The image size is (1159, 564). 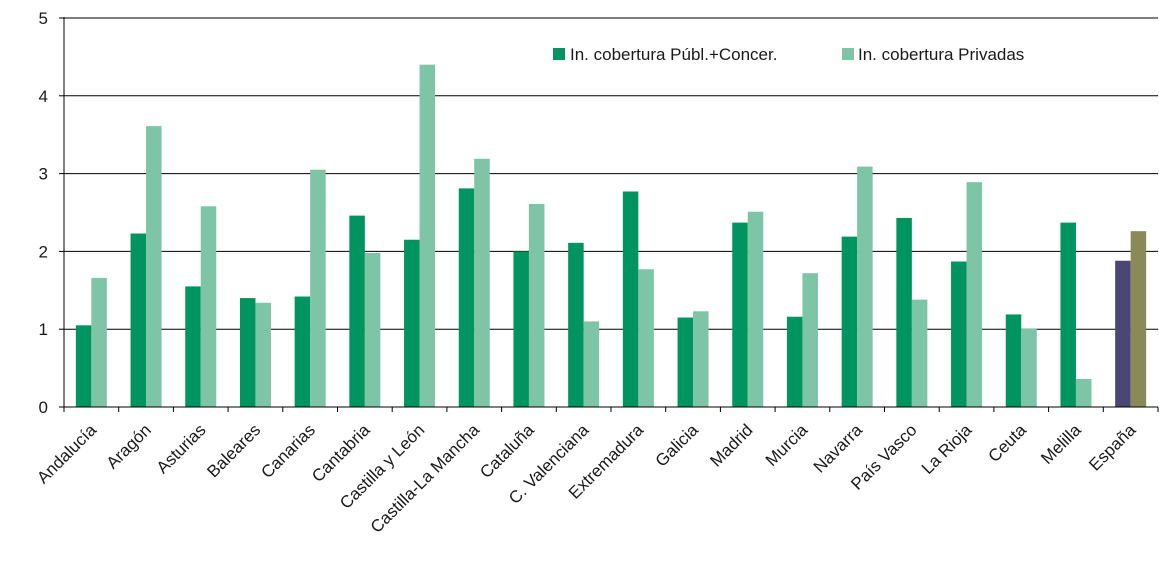 I want to click on x-tick-label: España, so click(x=1112, y=447).